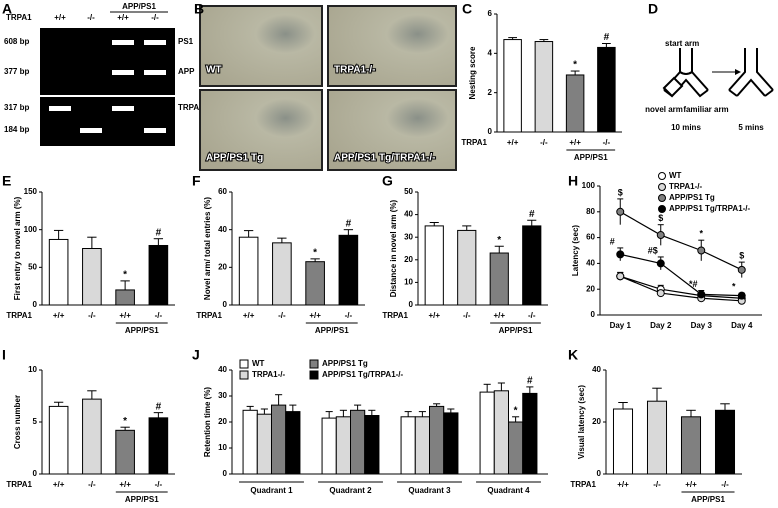 This screenshot has height=508, width=778. What do you see at coordinates (590, 263) in the screenshot?
I see `y-tick-label: 40` at bounding box center [590, 263].